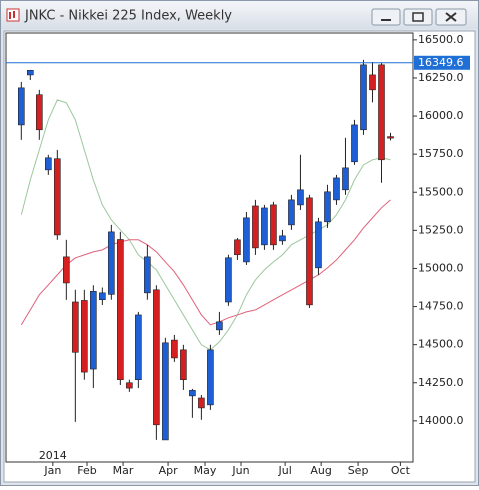 The image size is (479, 490). What do you see at coordinates (123, 470) in the screenshot?
I see `x-tick-label: Mar` at bounding box center [123, 470].